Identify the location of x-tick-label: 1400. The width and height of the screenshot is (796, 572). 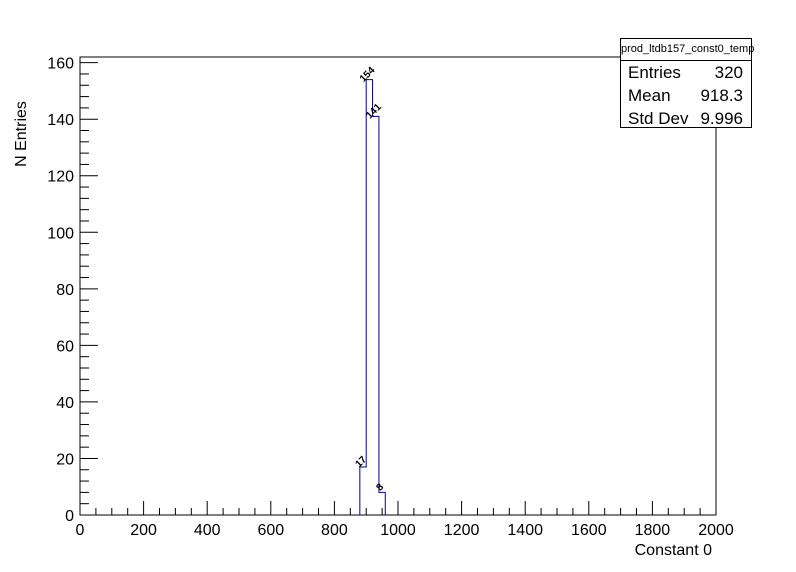
(525, 530).